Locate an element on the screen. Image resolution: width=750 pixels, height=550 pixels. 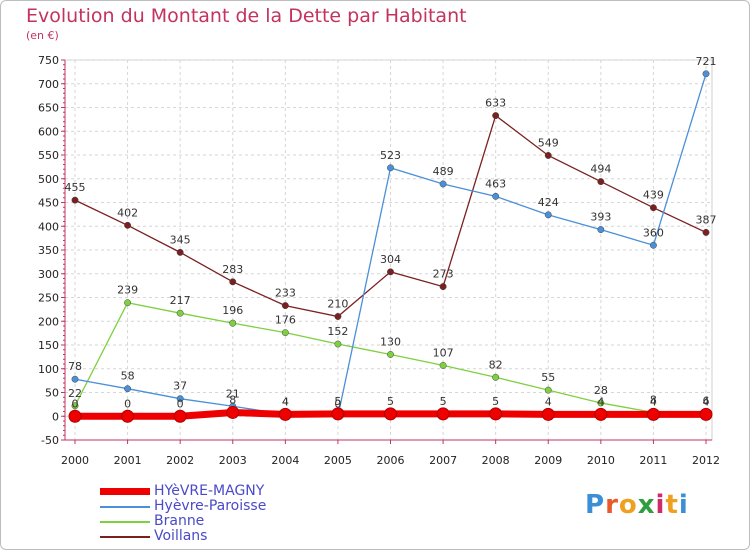
legend-label: Branne is located at coordinates (179, 521).